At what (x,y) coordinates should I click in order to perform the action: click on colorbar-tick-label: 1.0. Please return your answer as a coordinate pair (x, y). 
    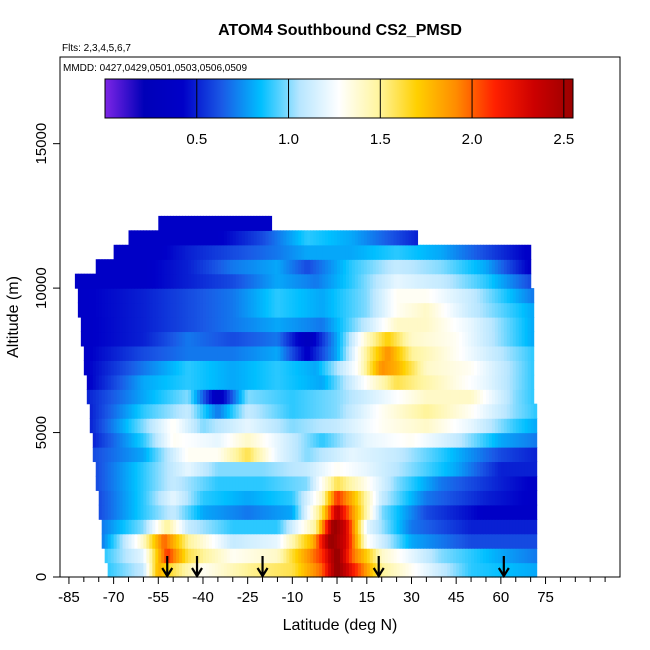
    Looking at the image, I should click on (288, 139).